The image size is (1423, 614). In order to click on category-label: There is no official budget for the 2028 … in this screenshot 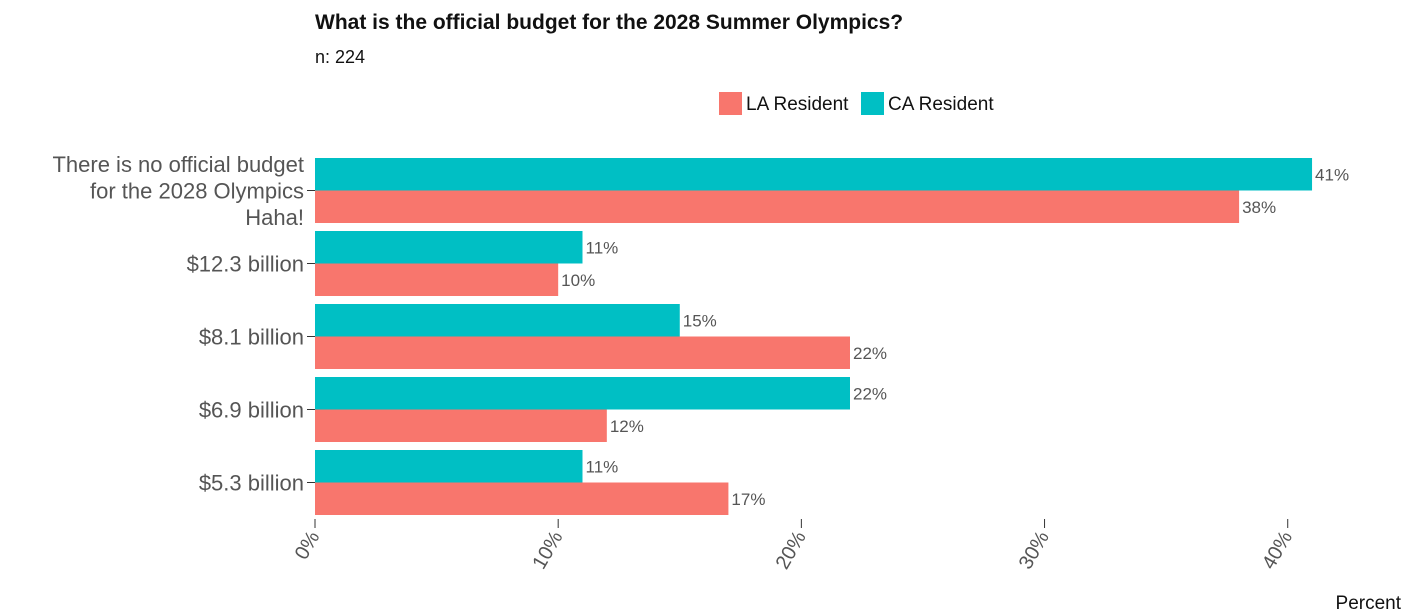, I will do `click(178, 191)`.